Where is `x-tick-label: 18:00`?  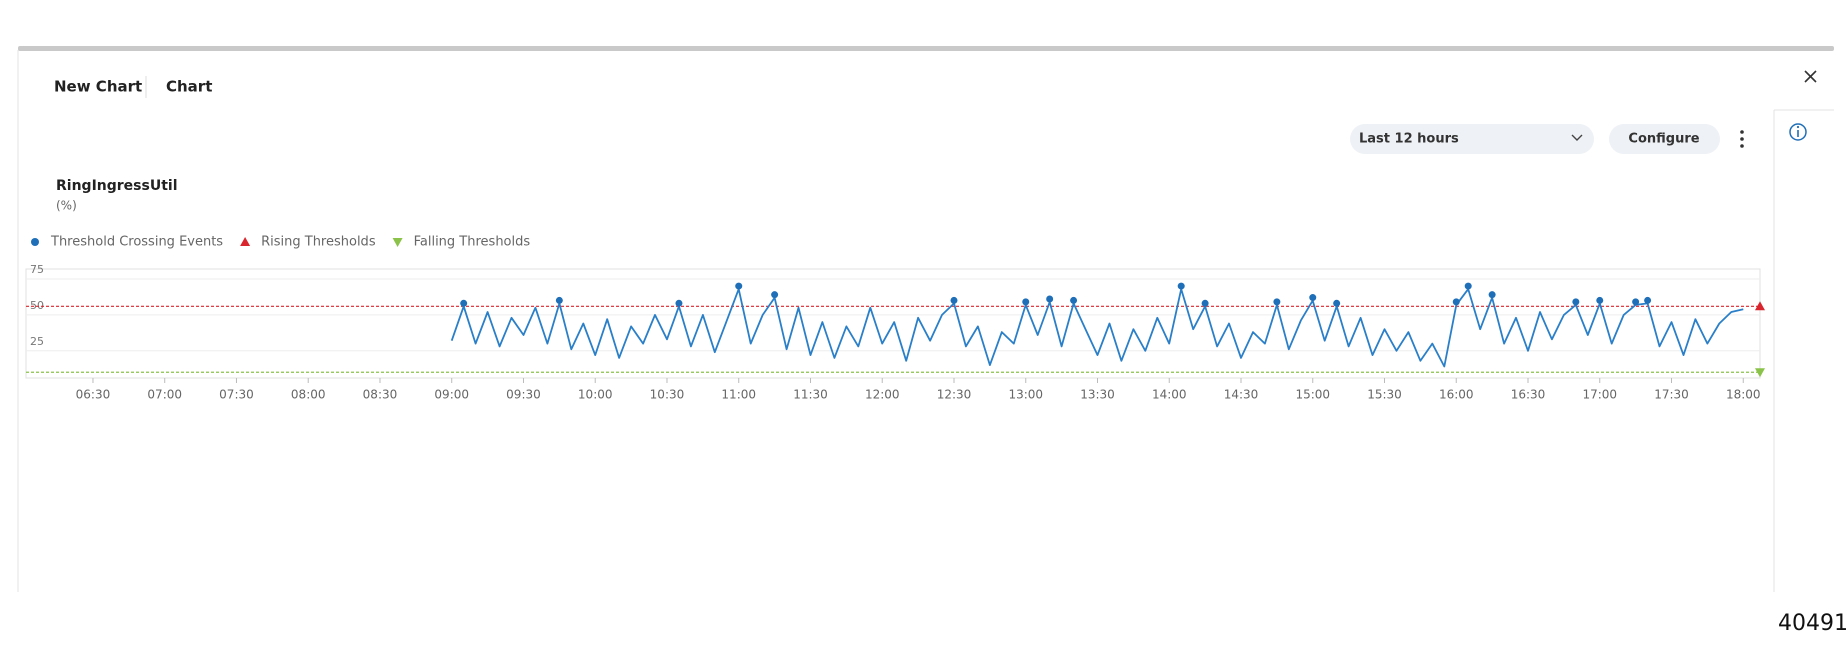
x-tick-label: 18:00 is located at coordinates (1743, 395).